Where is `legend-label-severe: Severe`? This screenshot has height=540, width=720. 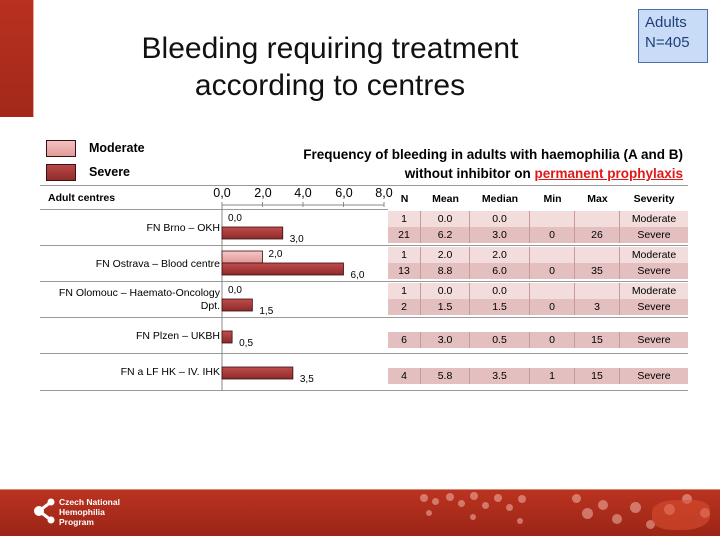
legend-label-severe: Severe is located at coordinates (110, 172).